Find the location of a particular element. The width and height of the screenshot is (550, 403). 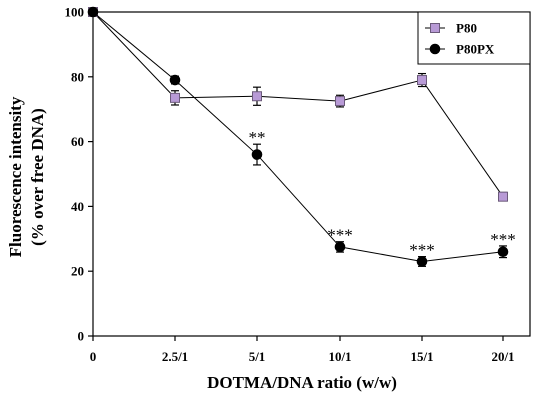

significance-marker: ** is located at coordinates (257, 137).